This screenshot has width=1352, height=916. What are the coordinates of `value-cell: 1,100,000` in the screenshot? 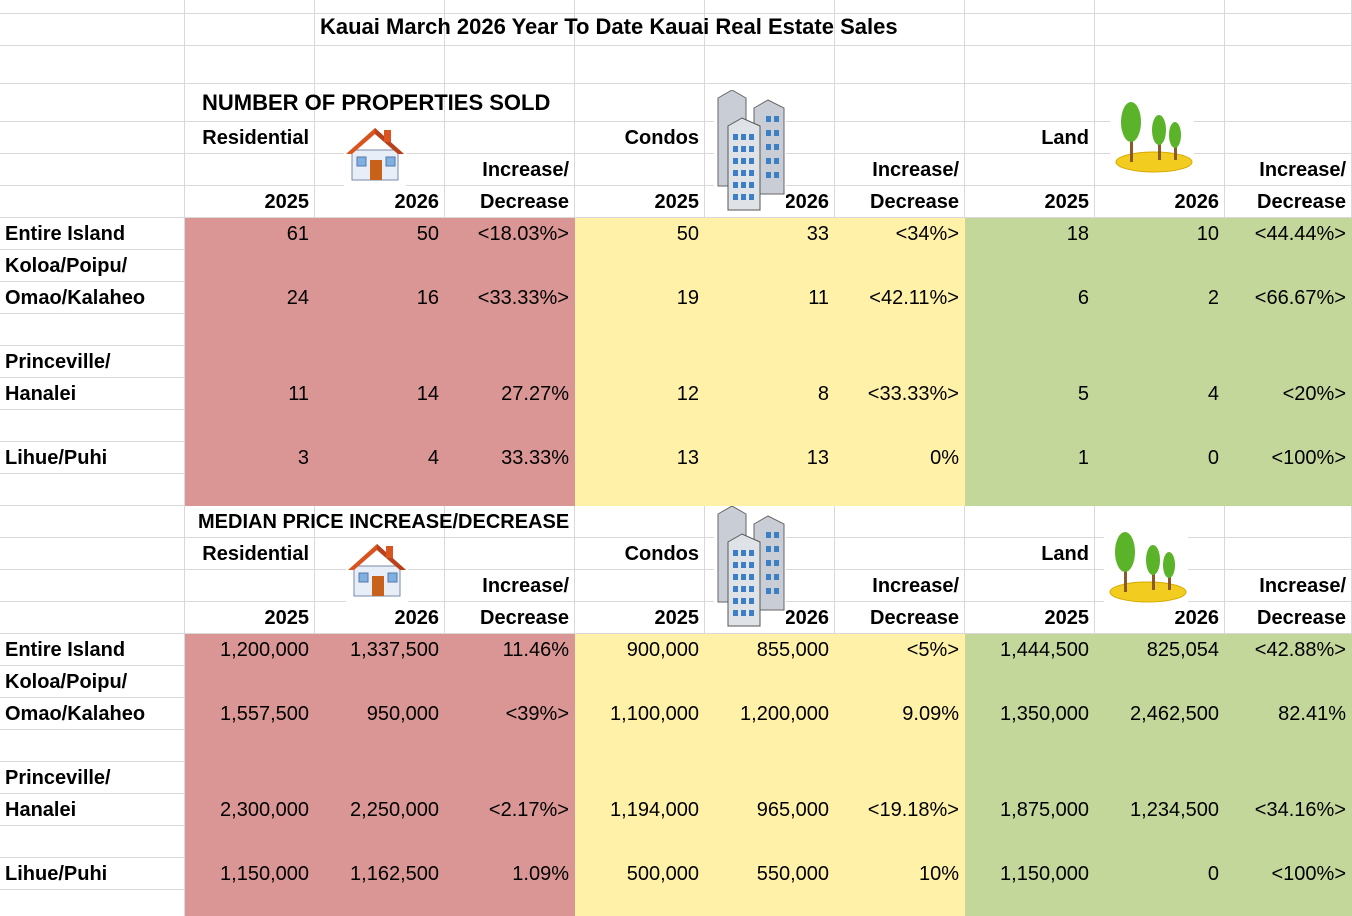 It's located at (640, 714).